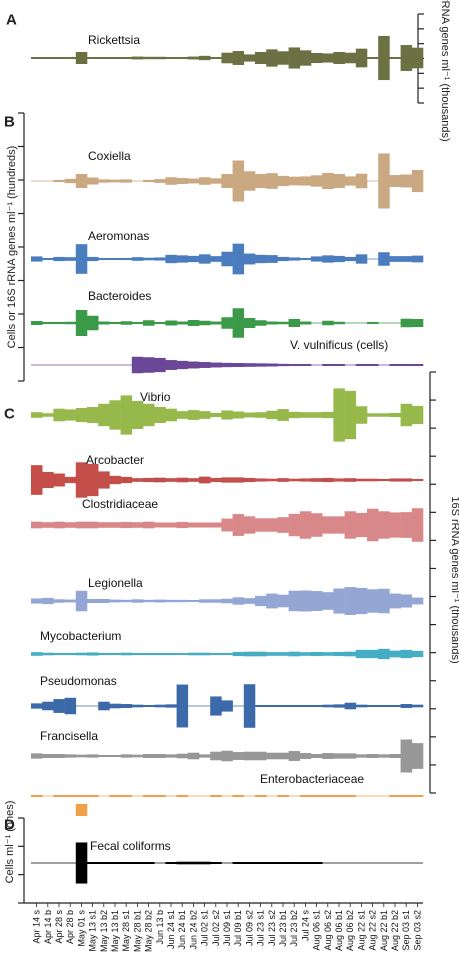 The image size is (459, 967). I want to click on series-fecal-coliforms, so click(227, 863).